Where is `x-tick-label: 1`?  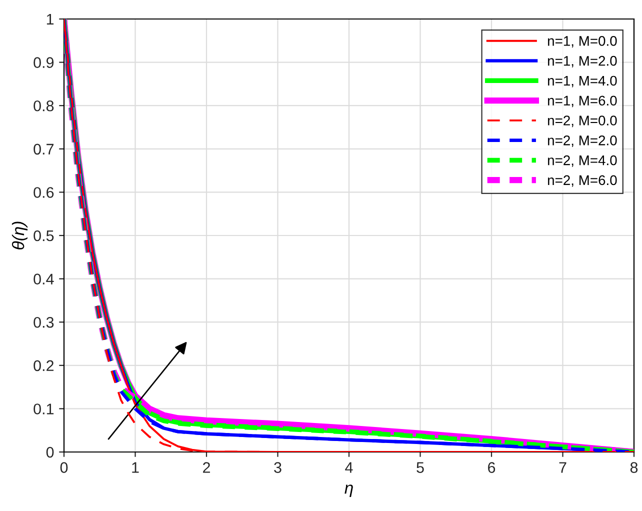
x-tick-label: 1 is located at coordinates (135, 467).